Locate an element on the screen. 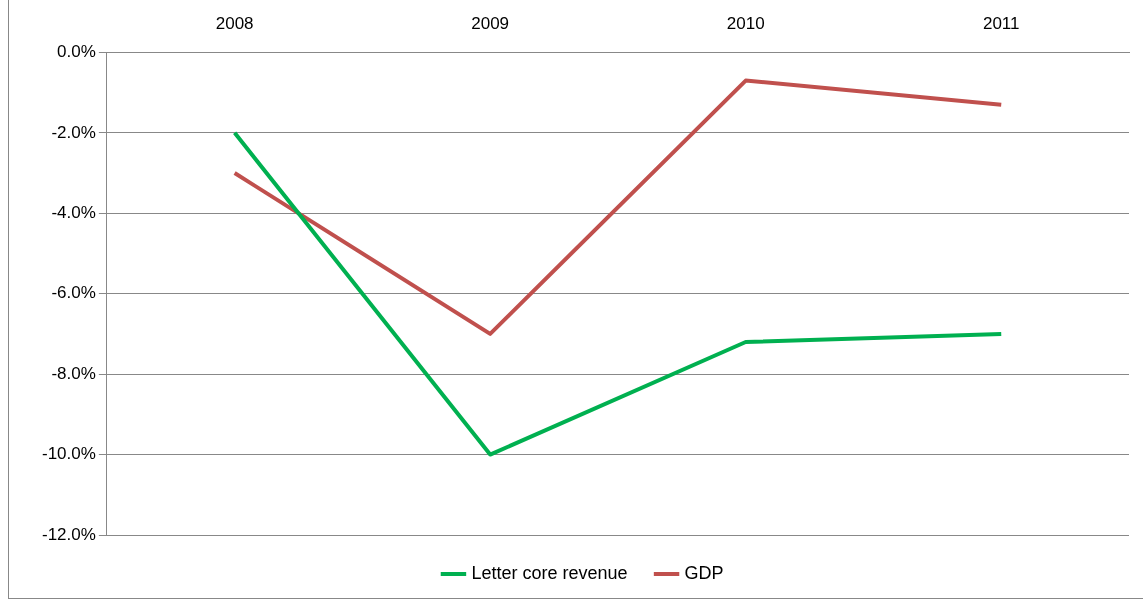 Image resolution: width=1144 pixels, height=601 pixels. y-tick-label: -12.0% is located at coordinates (68, 534).